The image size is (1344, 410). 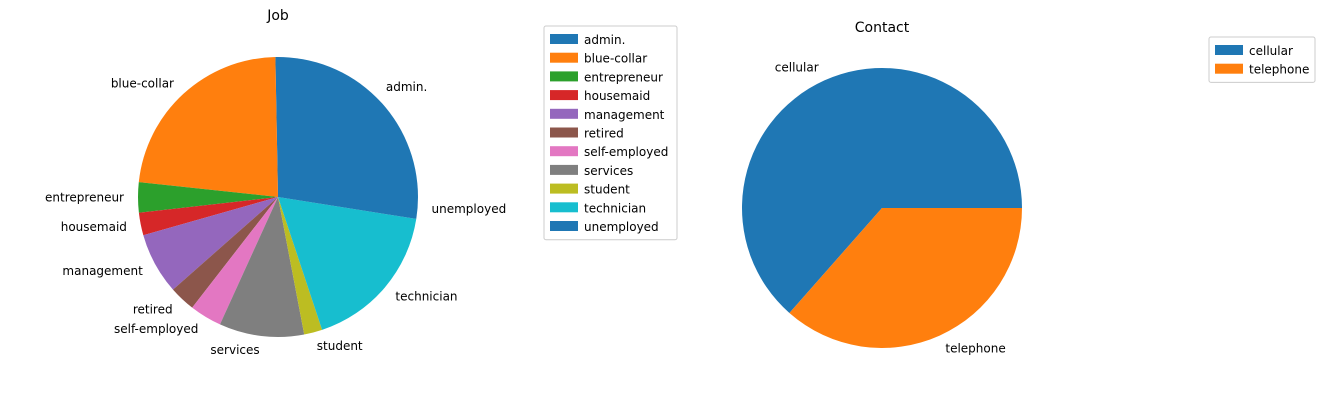 I want to click on legend-swatch-management, so click(x=564, y=113).